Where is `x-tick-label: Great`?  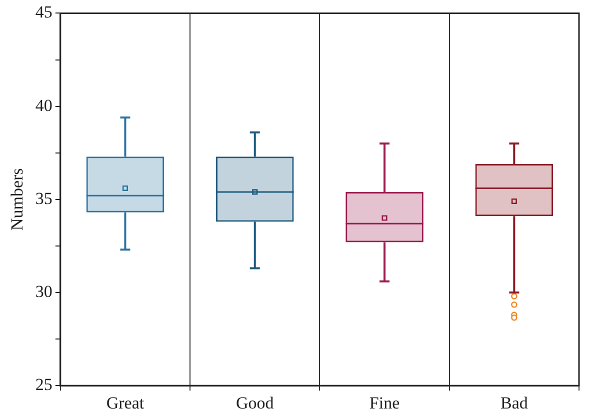
x-tick-label: Great is located at coordinates (125, 402).